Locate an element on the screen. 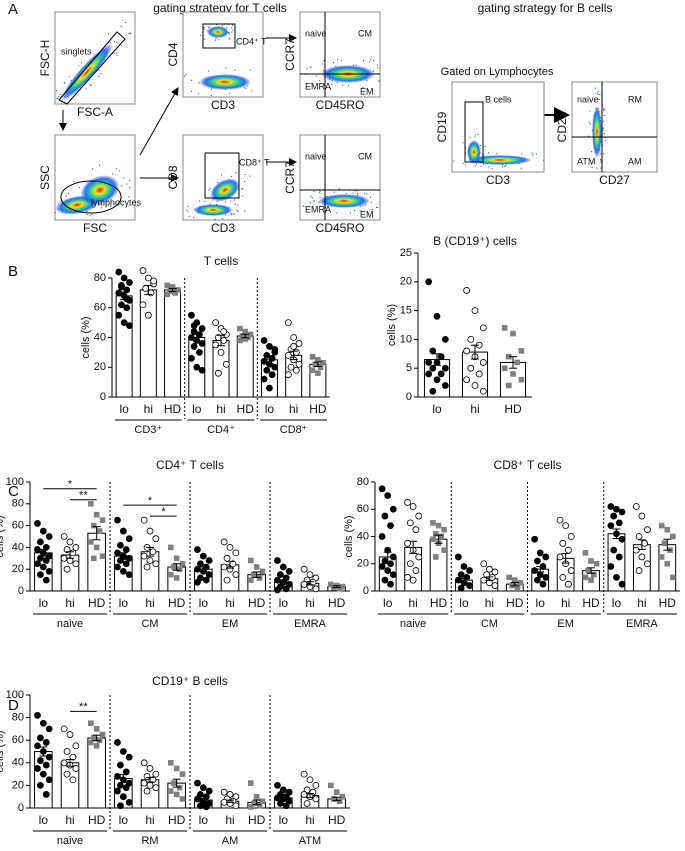 The height and width of the screenshot is (851, 685). panel-label: B is located at coordinates (13, 271).